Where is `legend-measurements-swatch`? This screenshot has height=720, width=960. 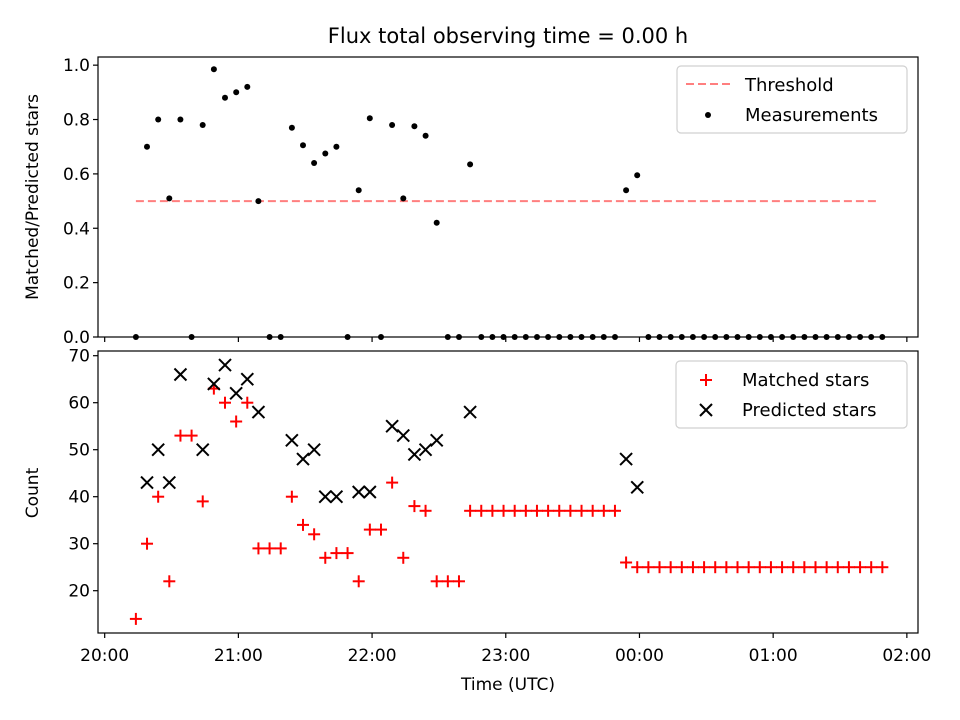 legend-measurements-swatch is located at coordinates (708, 115).